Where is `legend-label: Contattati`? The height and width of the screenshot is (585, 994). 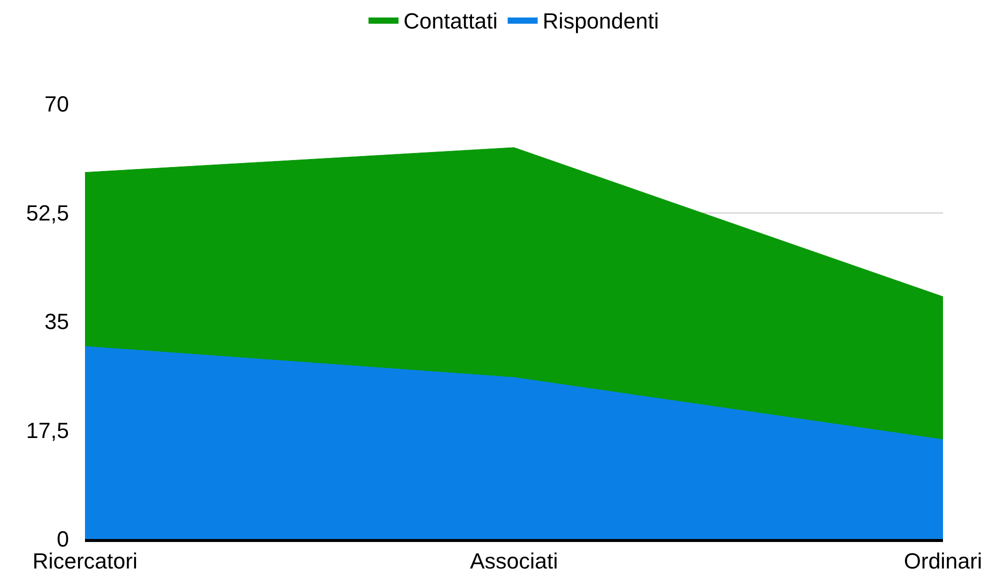 legend-label: Contattati is located at coordinates (451, 21).